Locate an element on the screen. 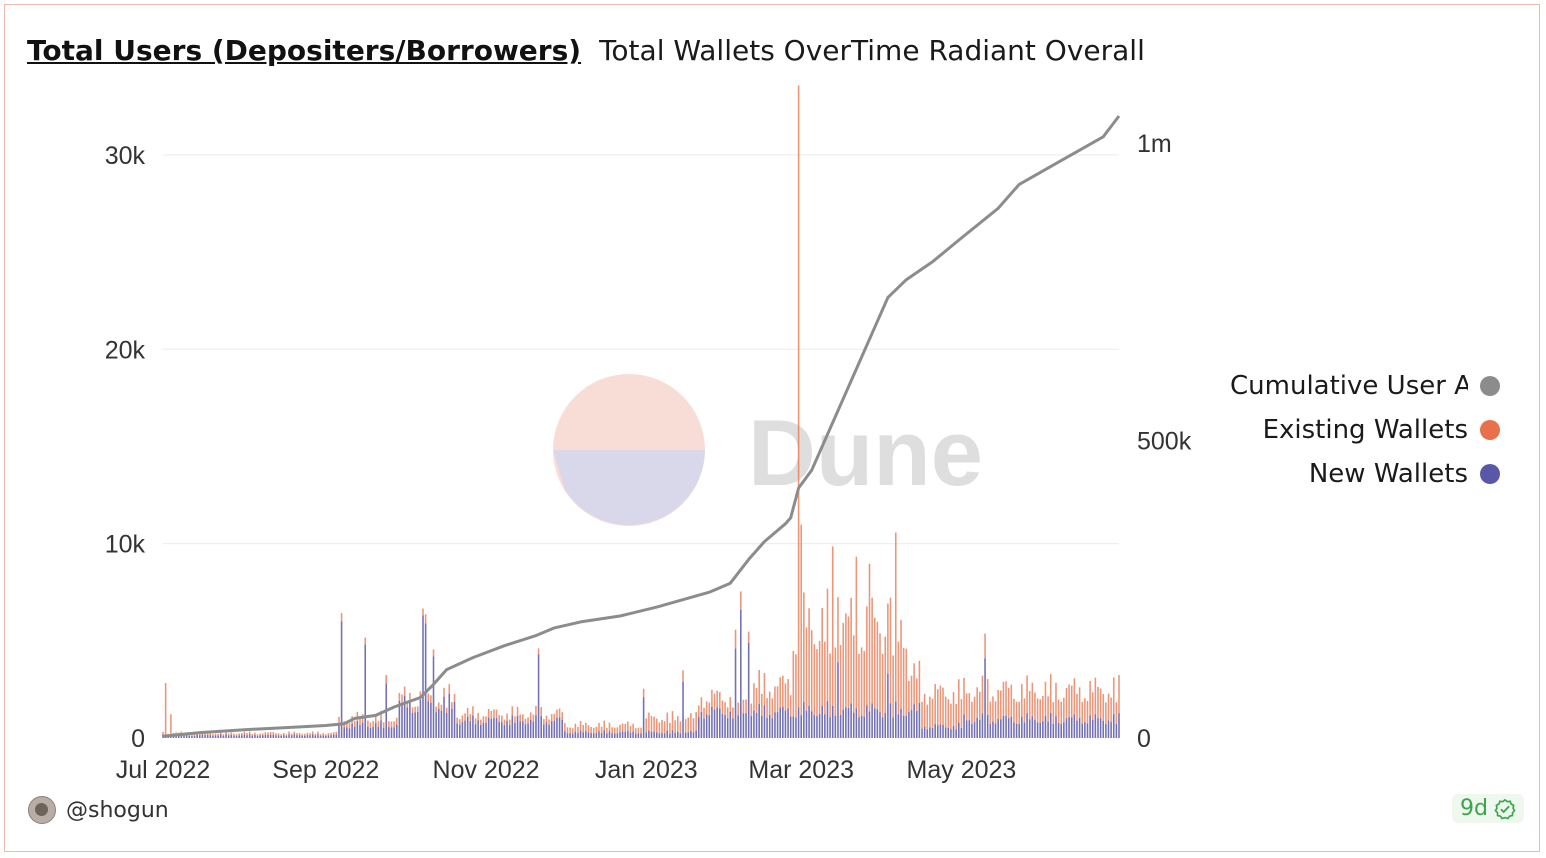 The height and width of the screenshot is (858, 1546). y-axis-right: 0 500k 1m is located at coordinates (1164, 441).